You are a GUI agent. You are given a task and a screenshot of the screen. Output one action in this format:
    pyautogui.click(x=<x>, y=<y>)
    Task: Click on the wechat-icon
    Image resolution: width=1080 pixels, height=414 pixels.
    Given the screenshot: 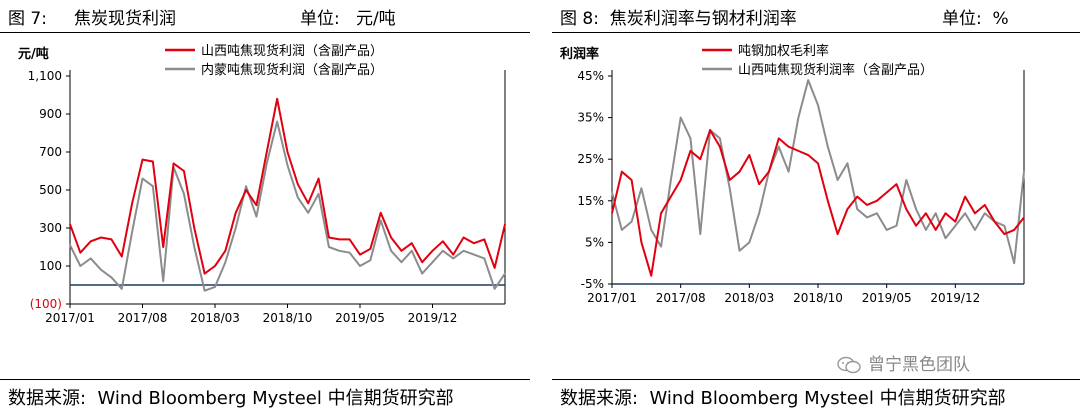 What is the action you would take?
    pyautogui.click(x=849, y=365)
    